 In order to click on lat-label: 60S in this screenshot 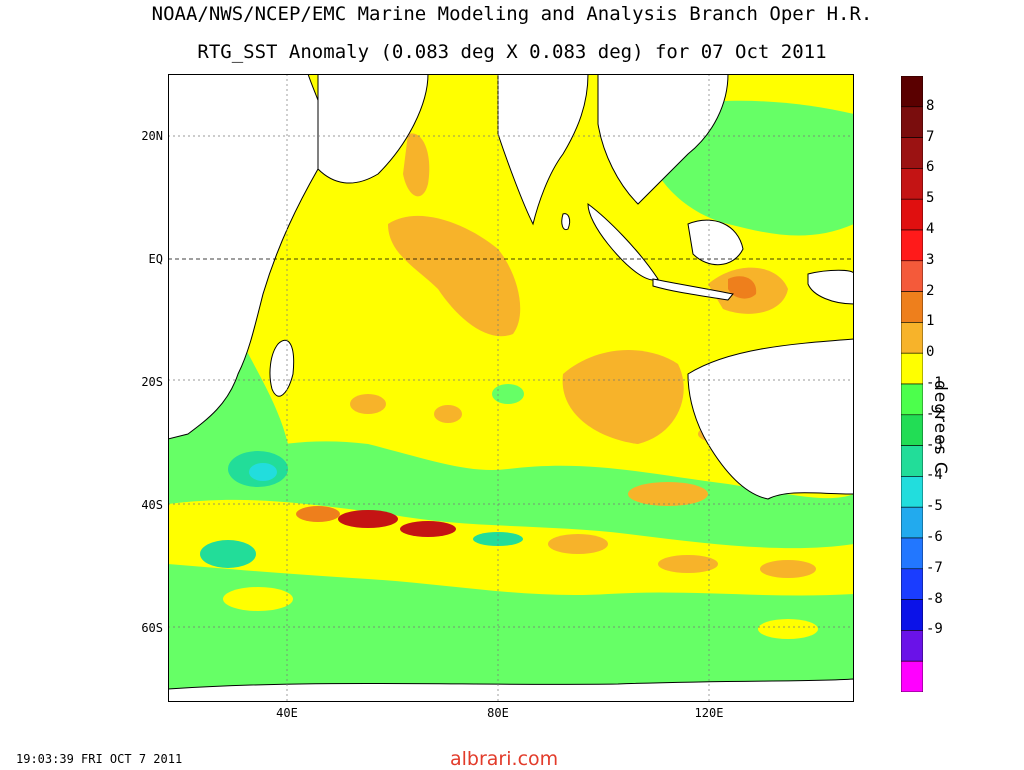, I will do `click(152, 628)`.